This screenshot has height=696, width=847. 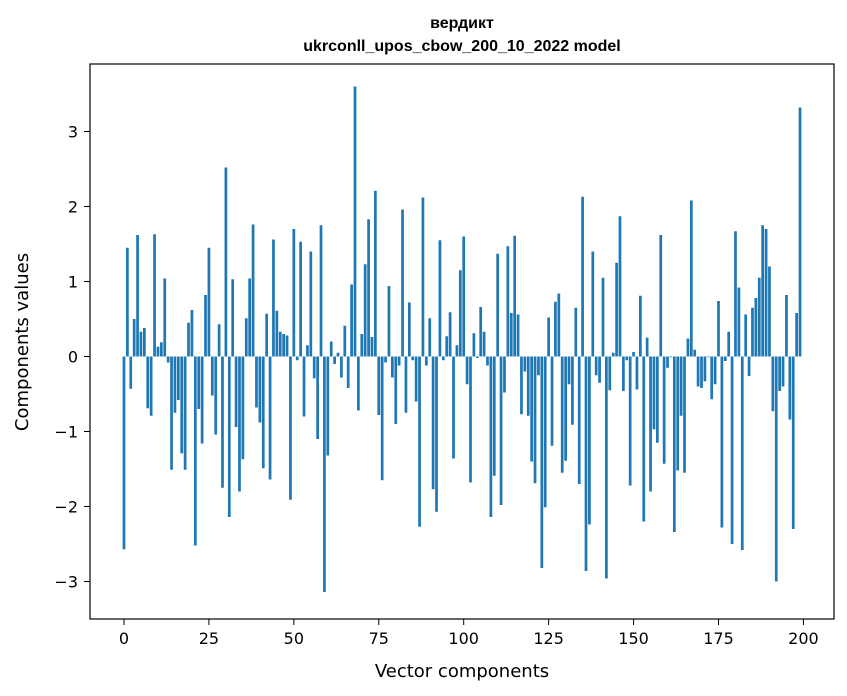 I want to click on y-tick-label: 1, so click(x=73, y=282).